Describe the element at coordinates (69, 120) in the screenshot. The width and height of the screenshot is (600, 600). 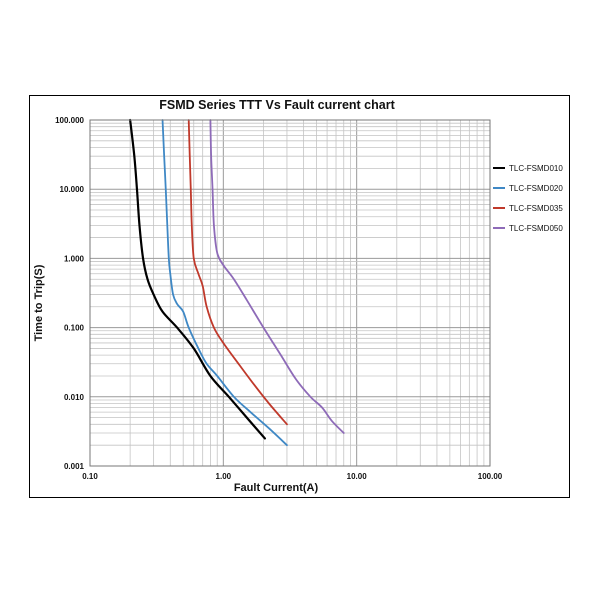
I see `y-tick-label: 100.000` at that location.